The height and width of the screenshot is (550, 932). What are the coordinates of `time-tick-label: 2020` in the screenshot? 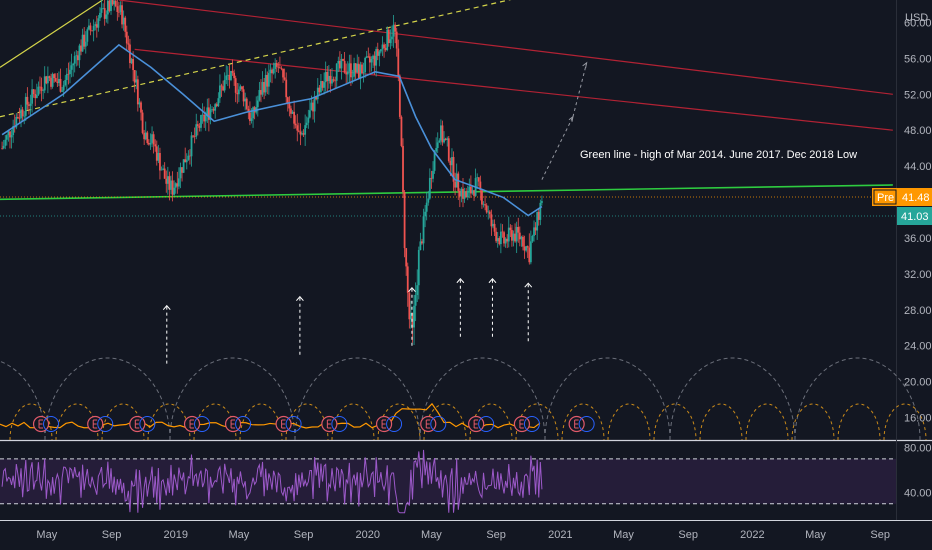 It's located at (368, 535).